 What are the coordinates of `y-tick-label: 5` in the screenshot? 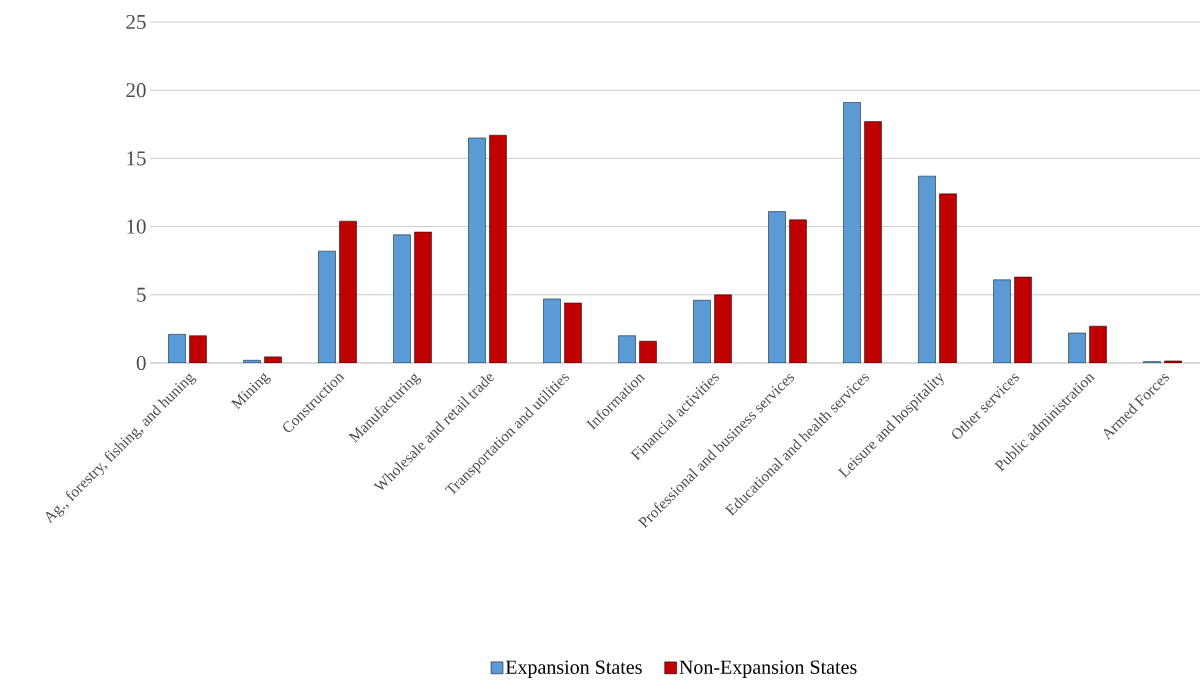 It's located at (141, 294).